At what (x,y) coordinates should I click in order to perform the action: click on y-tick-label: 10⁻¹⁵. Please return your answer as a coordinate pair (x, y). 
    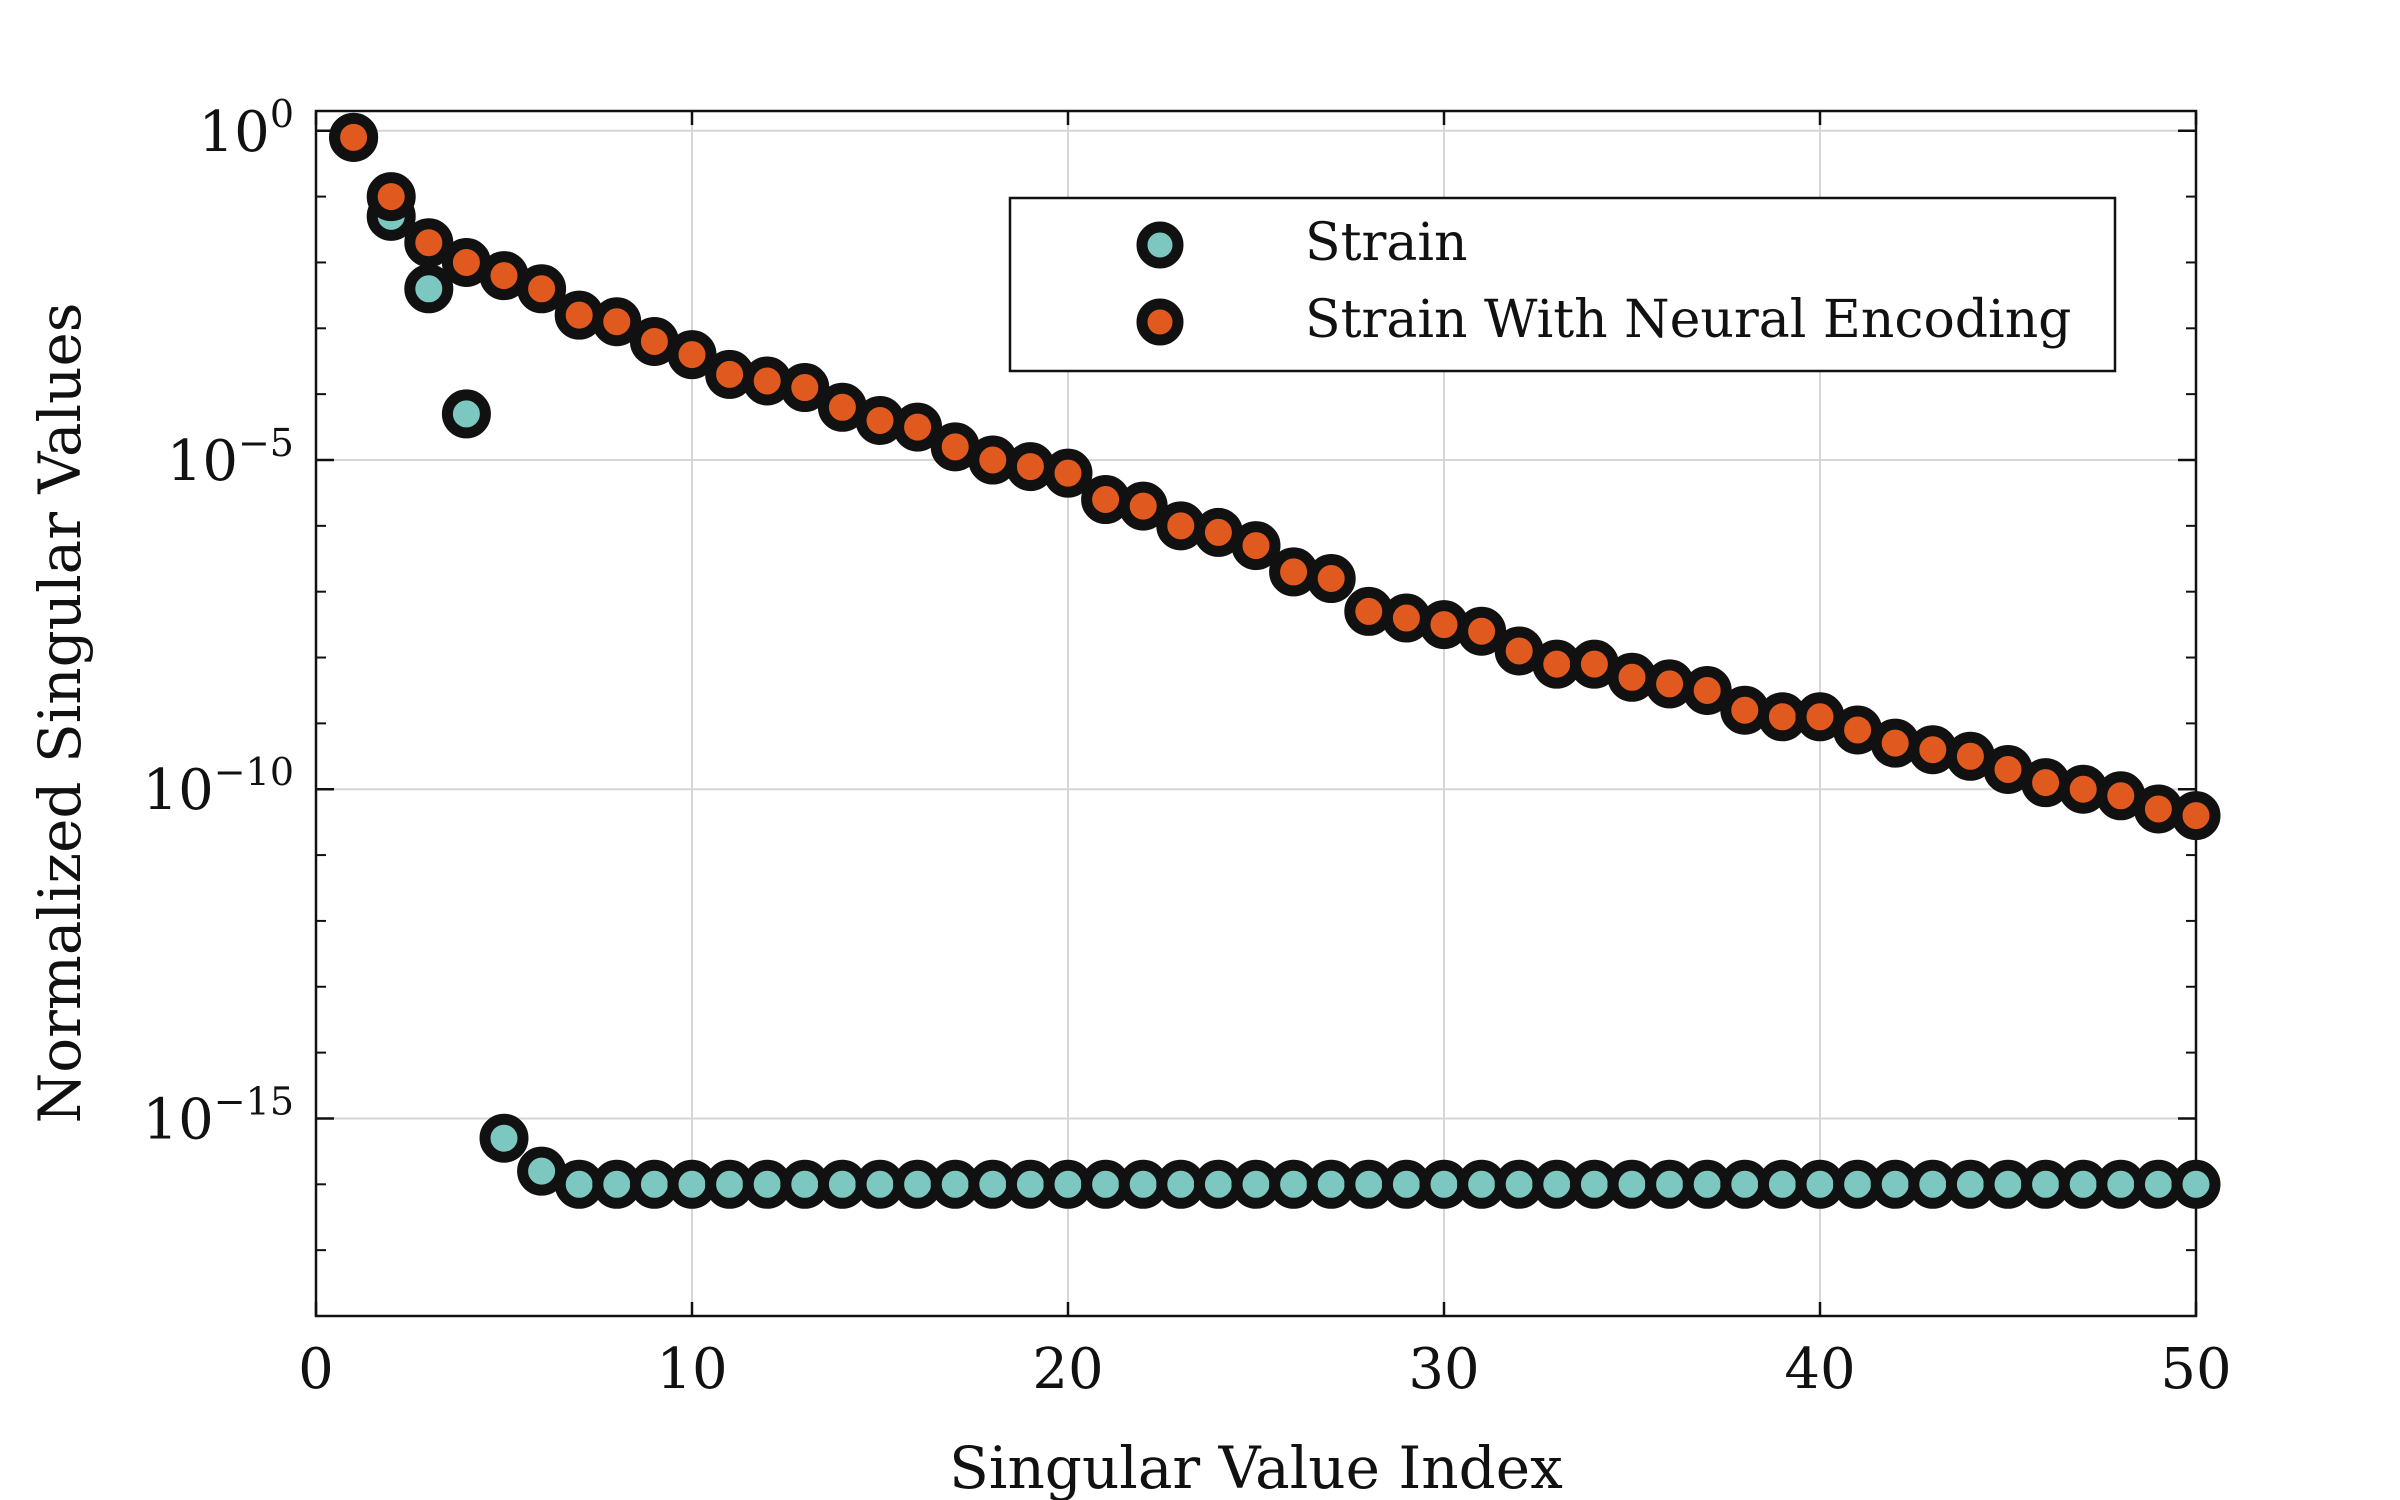
    Looking at the image, I should click on (218, 1115).